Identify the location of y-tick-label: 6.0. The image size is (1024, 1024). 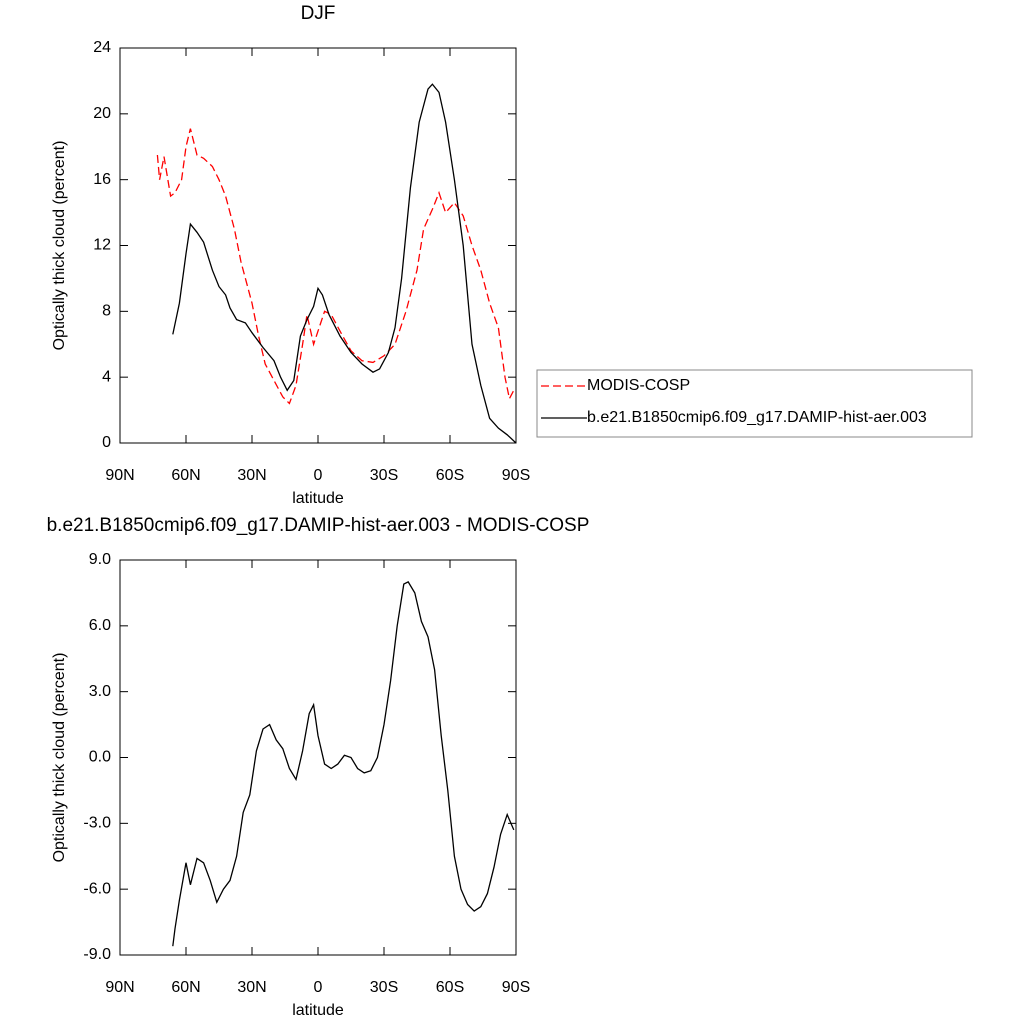
(100, 625).